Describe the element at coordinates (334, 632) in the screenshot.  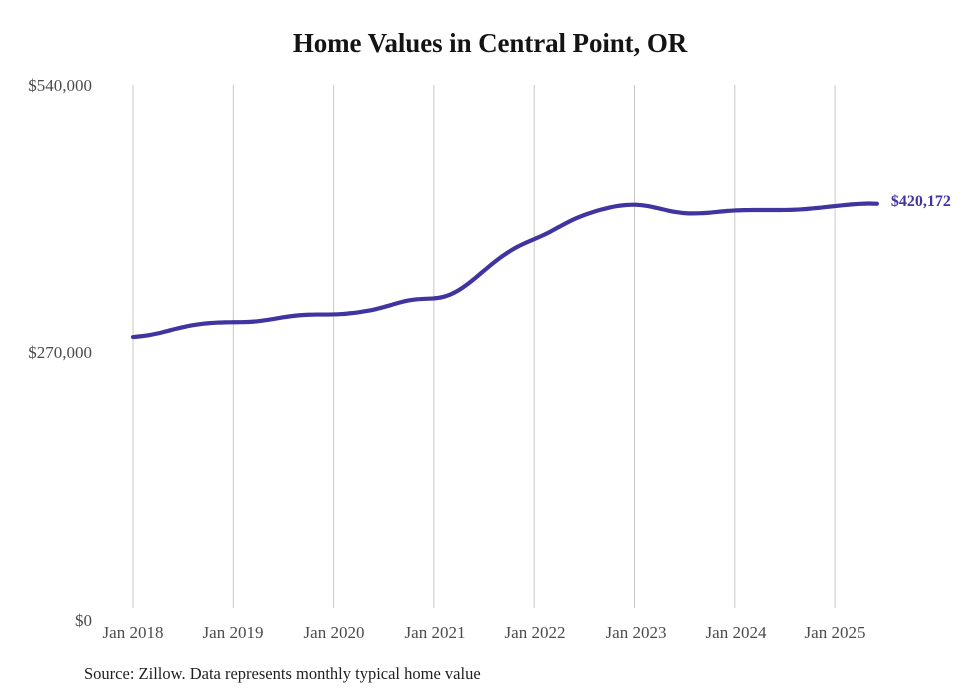
I see `x-axis-label-jan-2020: Jan 2020` at that location.